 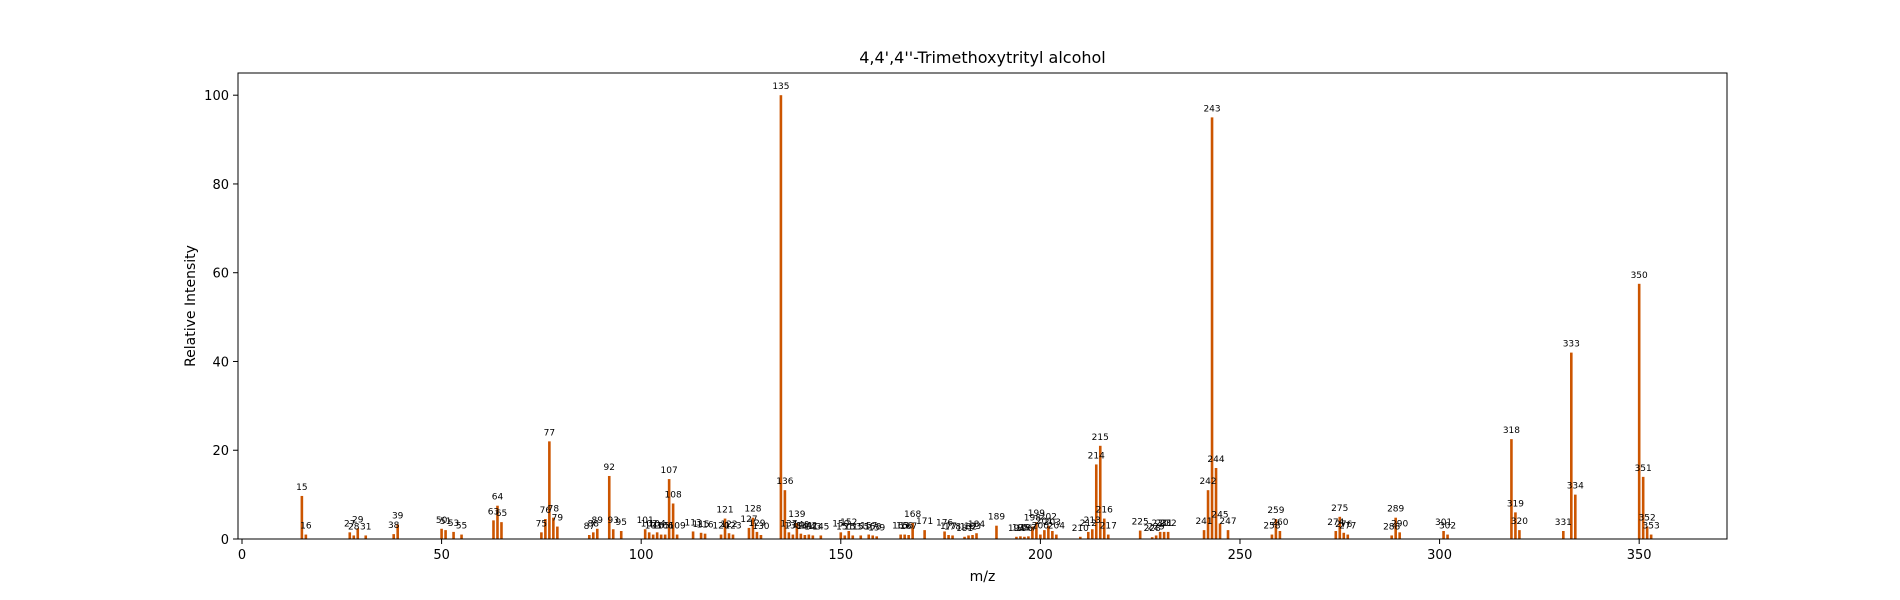 What do you see at coordinates (354, 527) in the screenshot?
I see `peak-label: 28` at bounding box center [354, 527].